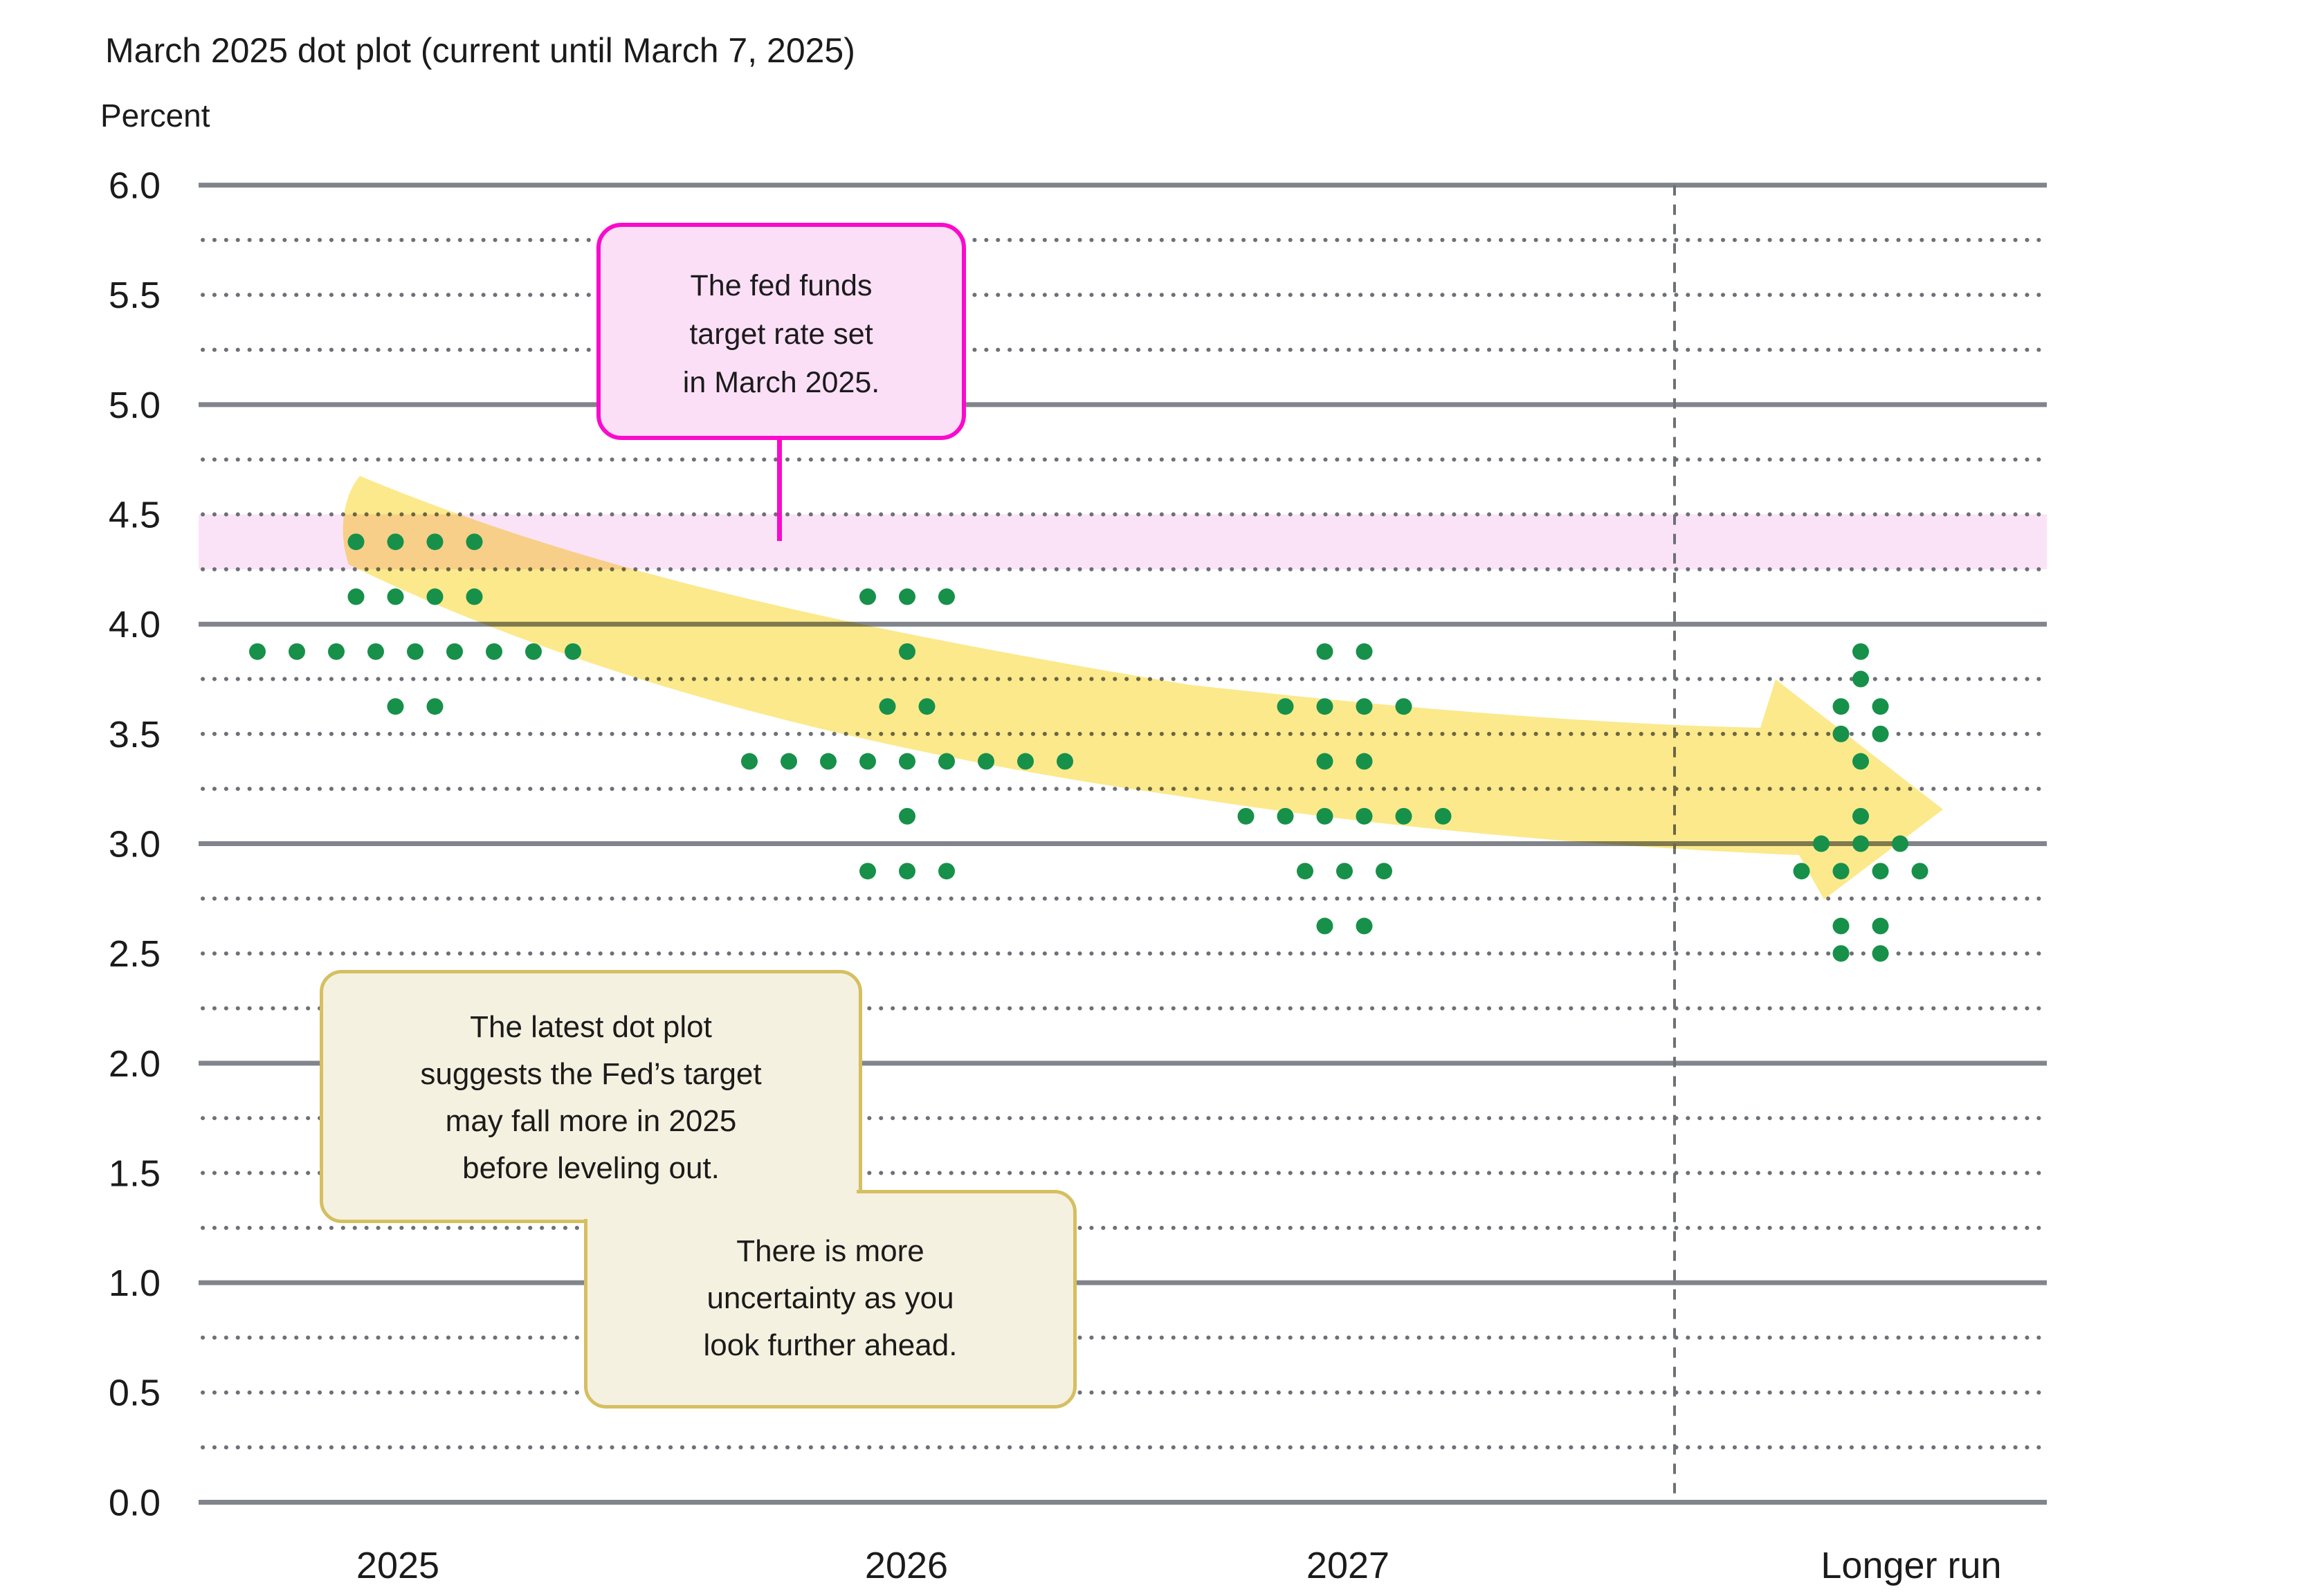 This screenshot has width=2307, height=1596. I want to click on y-tick-label: 0.5, so click(135, 1394).